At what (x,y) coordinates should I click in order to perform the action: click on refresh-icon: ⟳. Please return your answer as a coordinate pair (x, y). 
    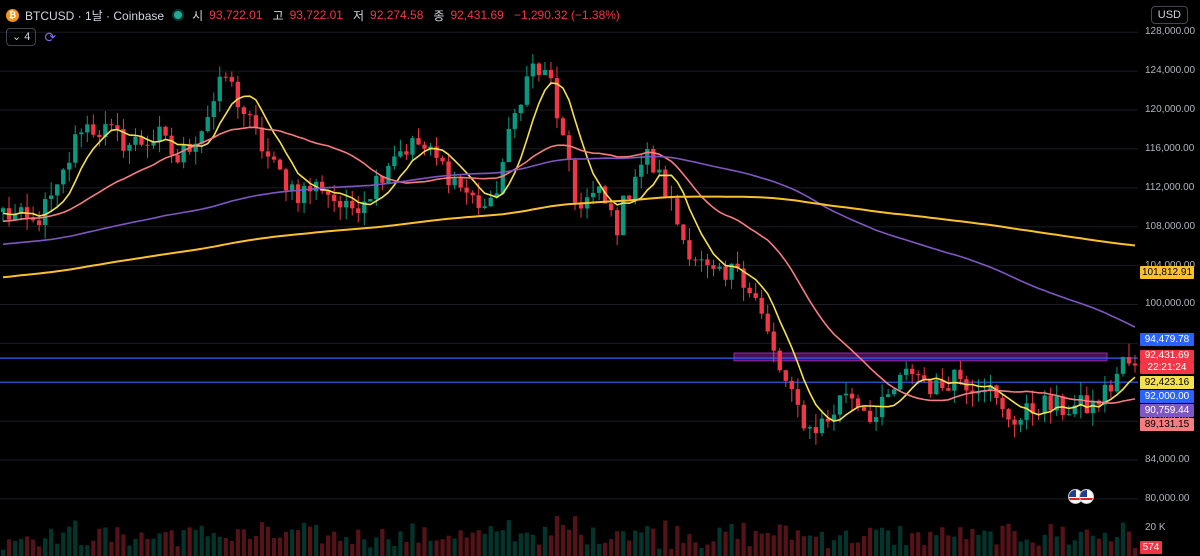
    Looking at the image, I should click on (50, 37).